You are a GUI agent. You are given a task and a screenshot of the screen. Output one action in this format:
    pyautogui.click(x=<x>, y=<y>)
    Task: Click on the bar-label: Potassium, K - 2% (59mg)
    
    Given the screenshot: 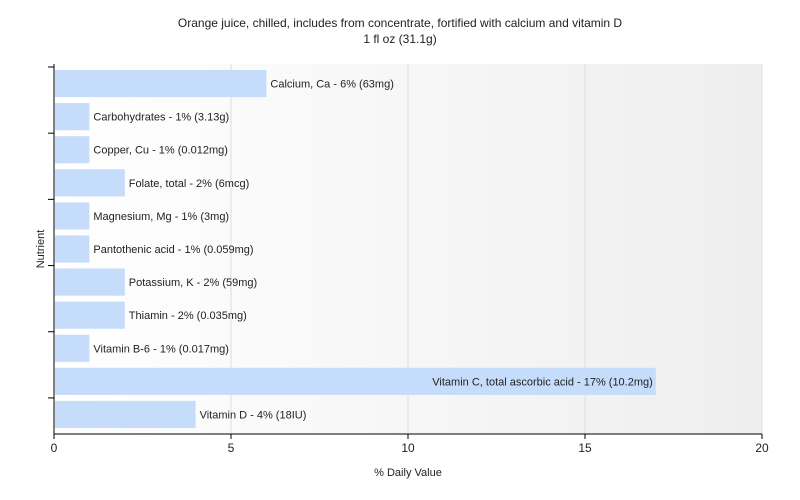 What is the action you would take?
    pyautogui.click(x=193, y=283)
    